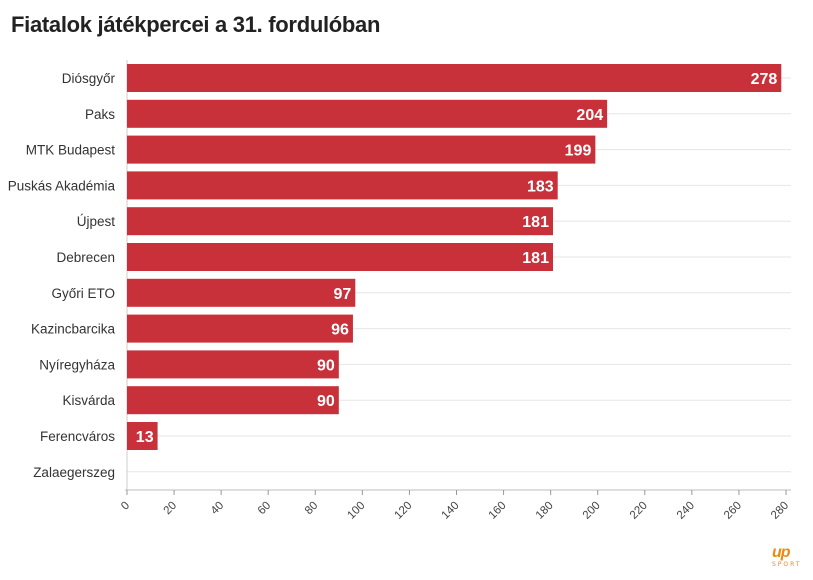 This screenshot has width=813, height=580. Describe the element at coordinates (77, 436) in the screenshot. I see `category-label: Ferencváros` at that location.